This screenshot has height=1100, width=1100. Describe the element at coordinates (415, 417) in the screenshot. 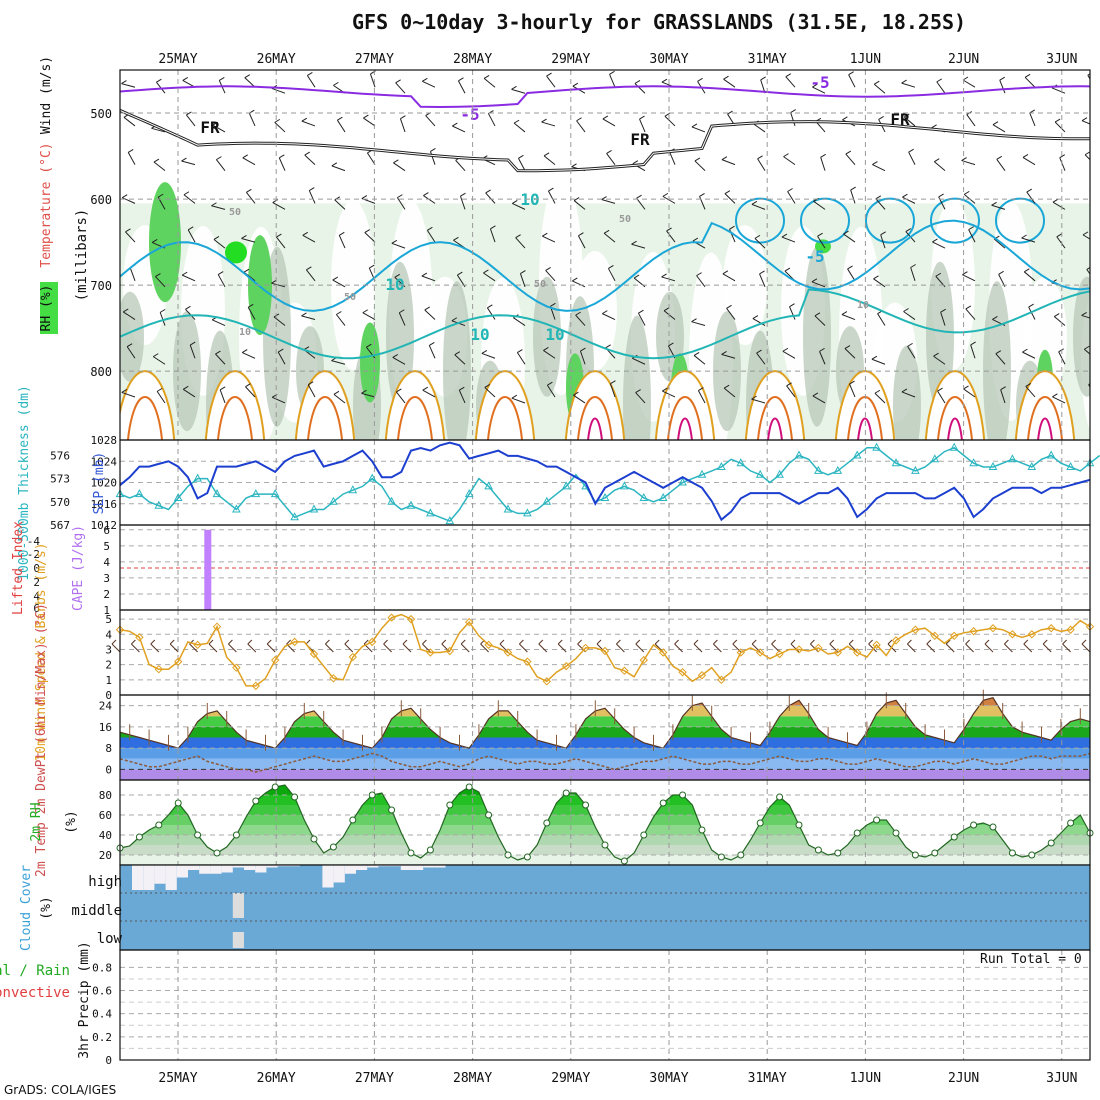

I see `hot-contour` at that location.